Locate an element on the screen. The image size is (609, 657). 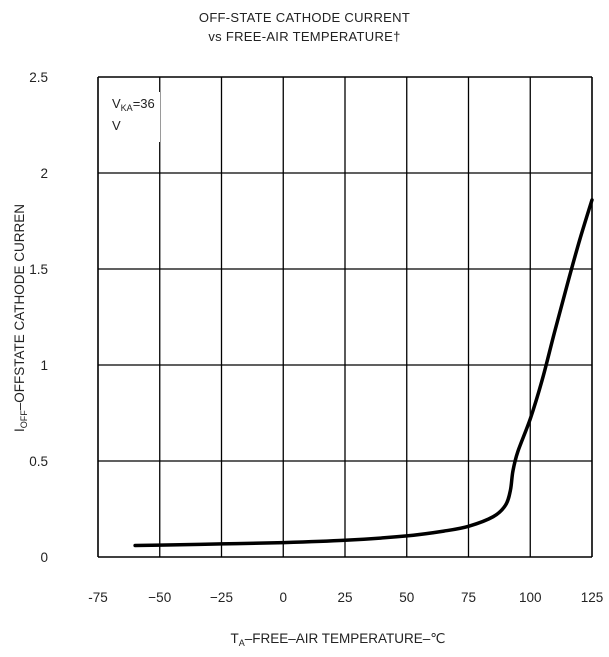
y-tick-labels: 0 0.5 1 1.5 2 2.5 is located at coordinates (38, 317).